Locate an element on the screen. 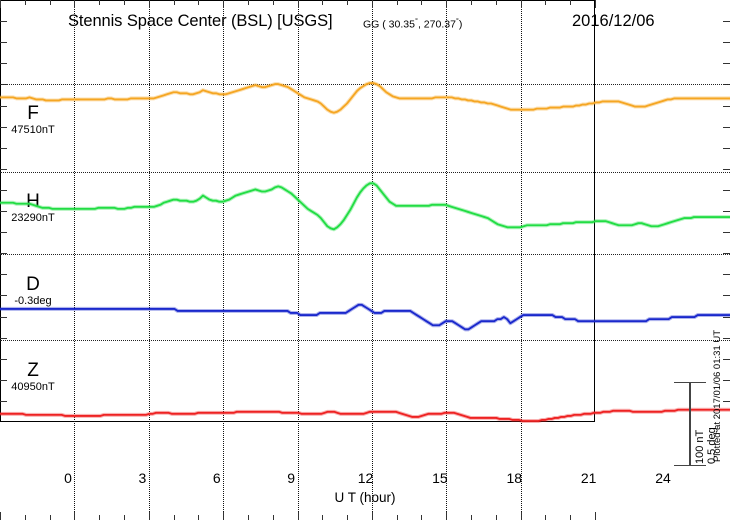 The width and height of the screenshot is (730, 520). component-label-f: F 47510nT is located at coordinates (33, 120).